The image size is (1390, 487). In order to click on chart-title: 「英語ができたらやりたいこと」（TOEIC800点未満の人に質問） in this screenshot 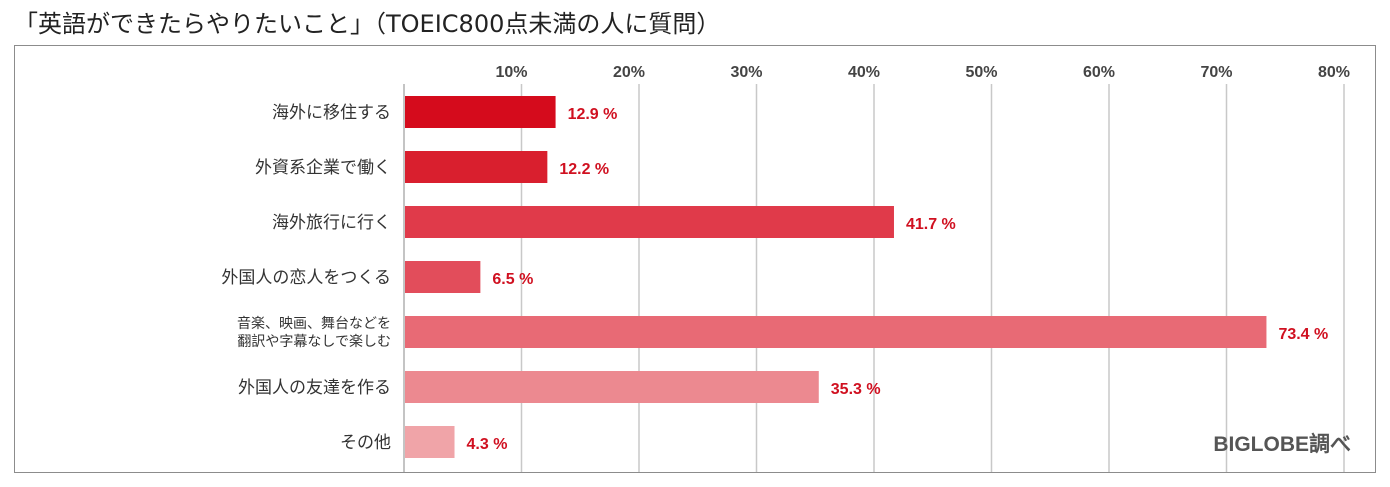, I will do `click(367, 24)`.